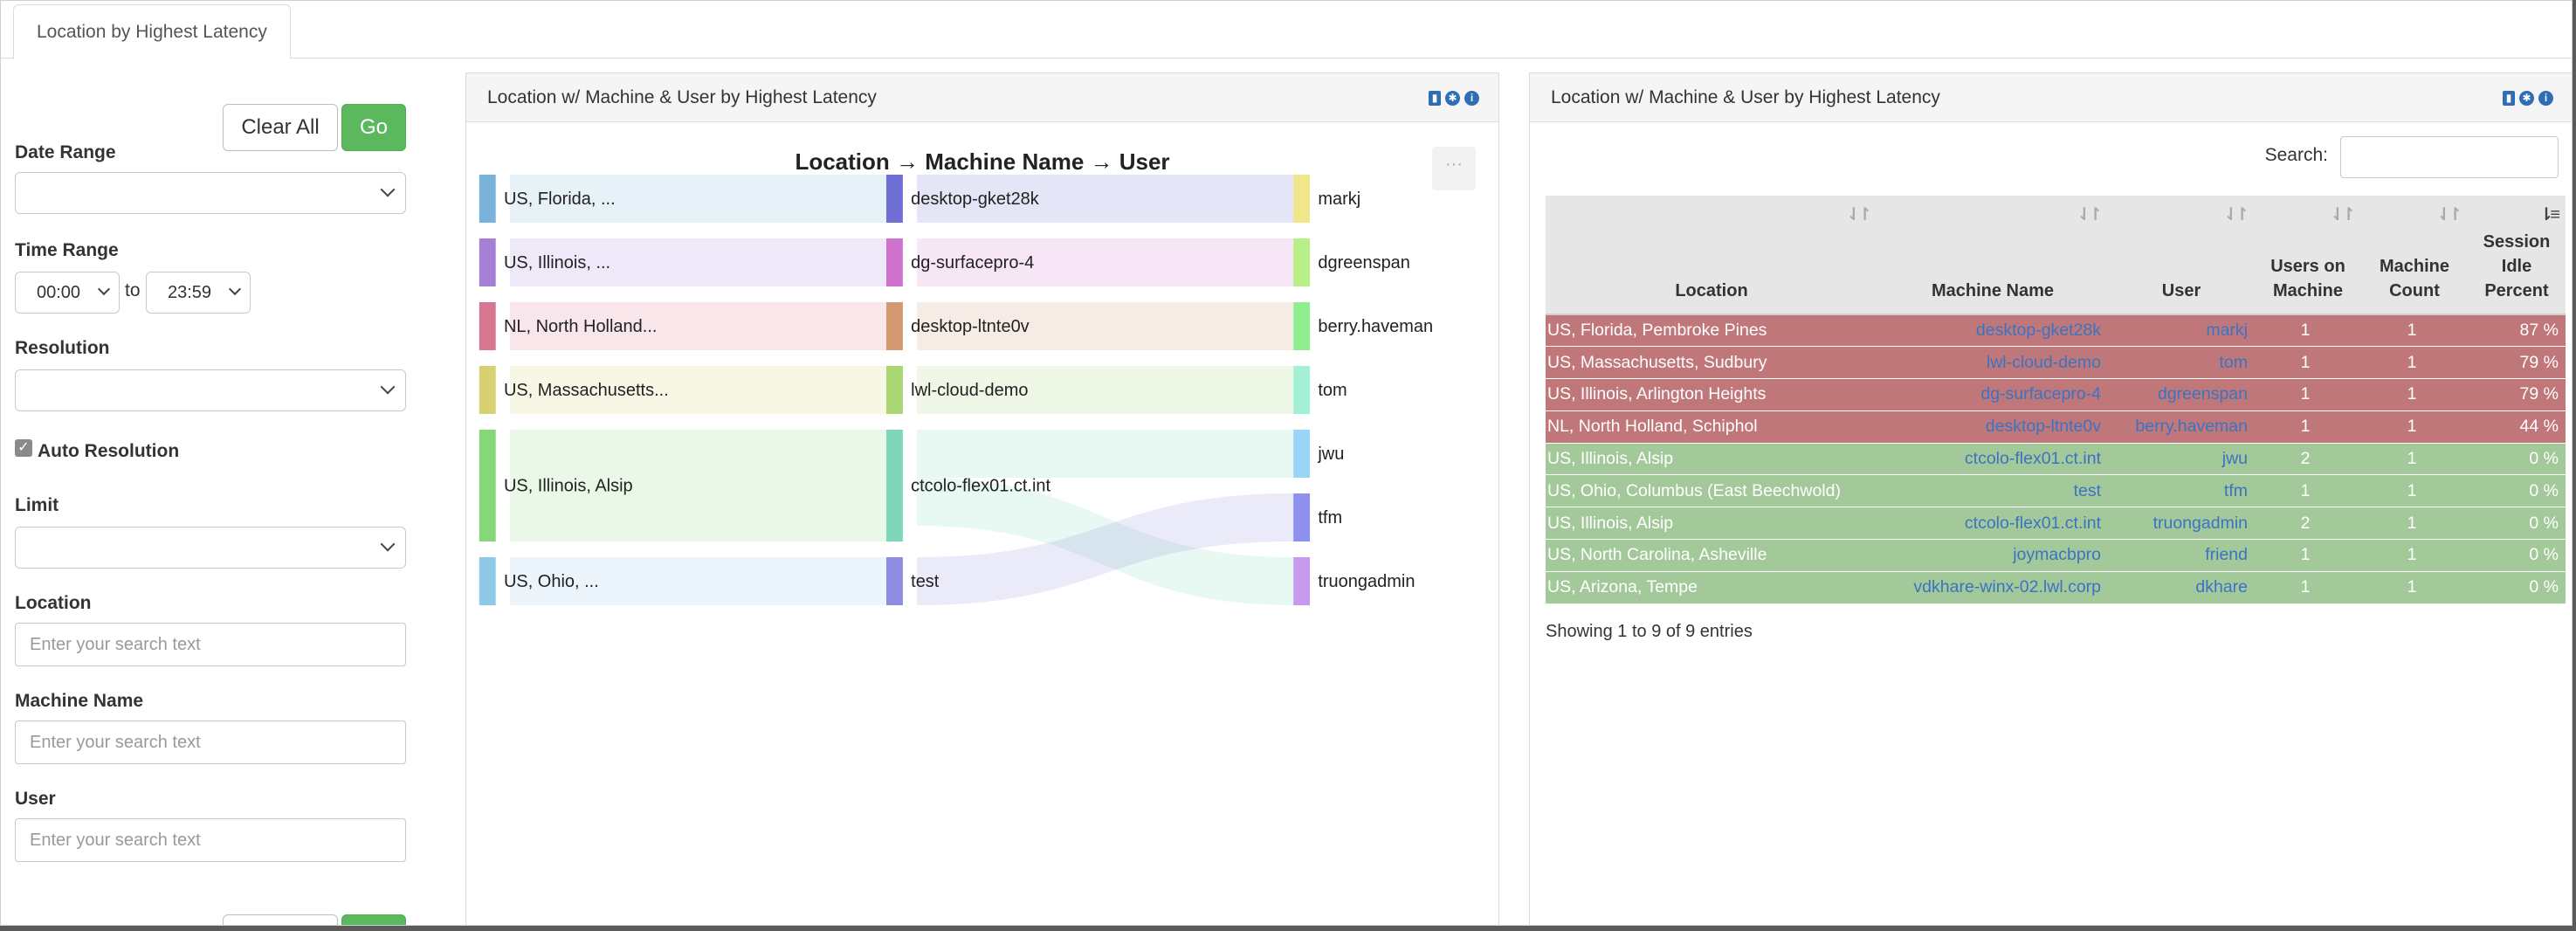 The width and height of the screenshot is (2576, 931). I want to click on cell-location: US, Massachusetts, Sudbury, so click(1711, 363).